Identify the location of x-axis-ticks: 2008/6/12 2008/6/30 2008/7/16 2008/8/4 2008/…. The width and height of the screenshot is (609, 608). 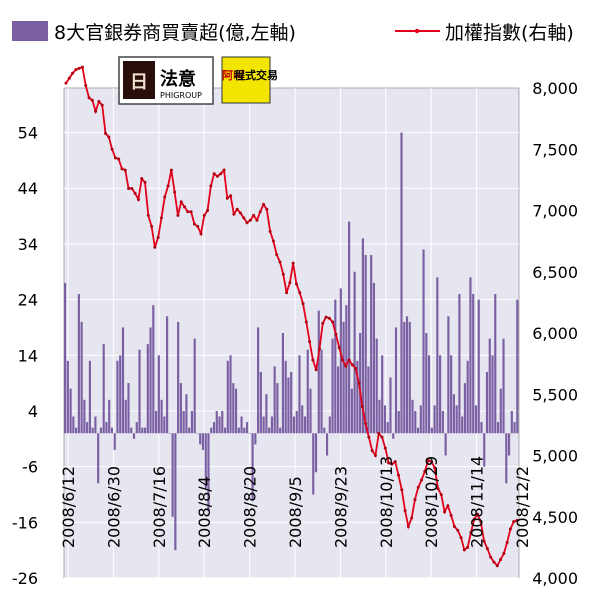
(295, 502).